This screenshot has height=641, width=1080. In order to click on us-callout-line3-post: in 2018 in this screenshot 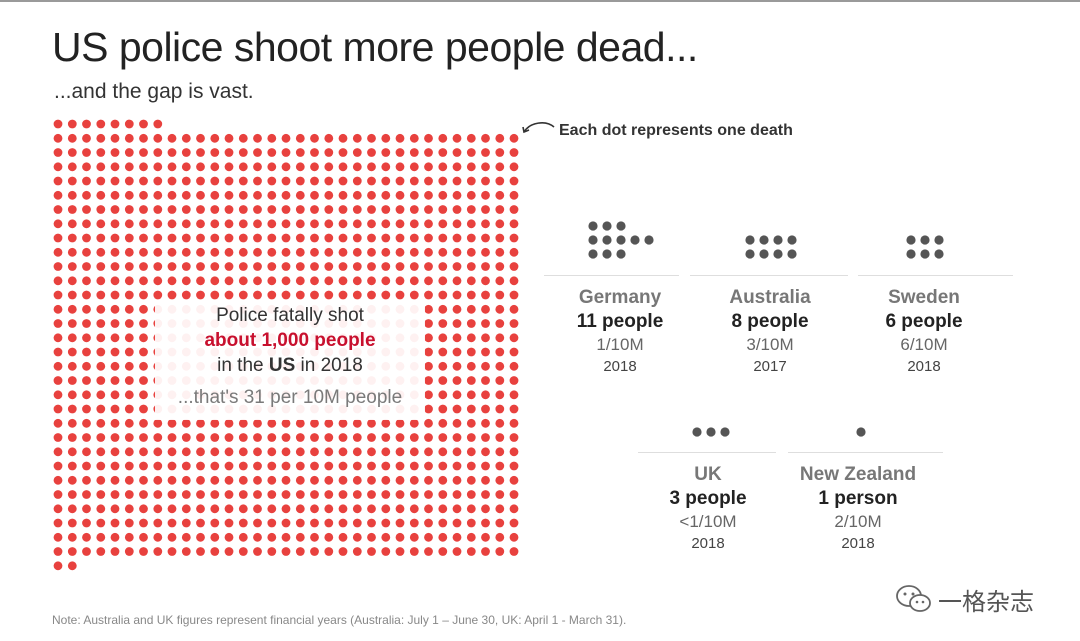, I will do `click(329, 365)`.